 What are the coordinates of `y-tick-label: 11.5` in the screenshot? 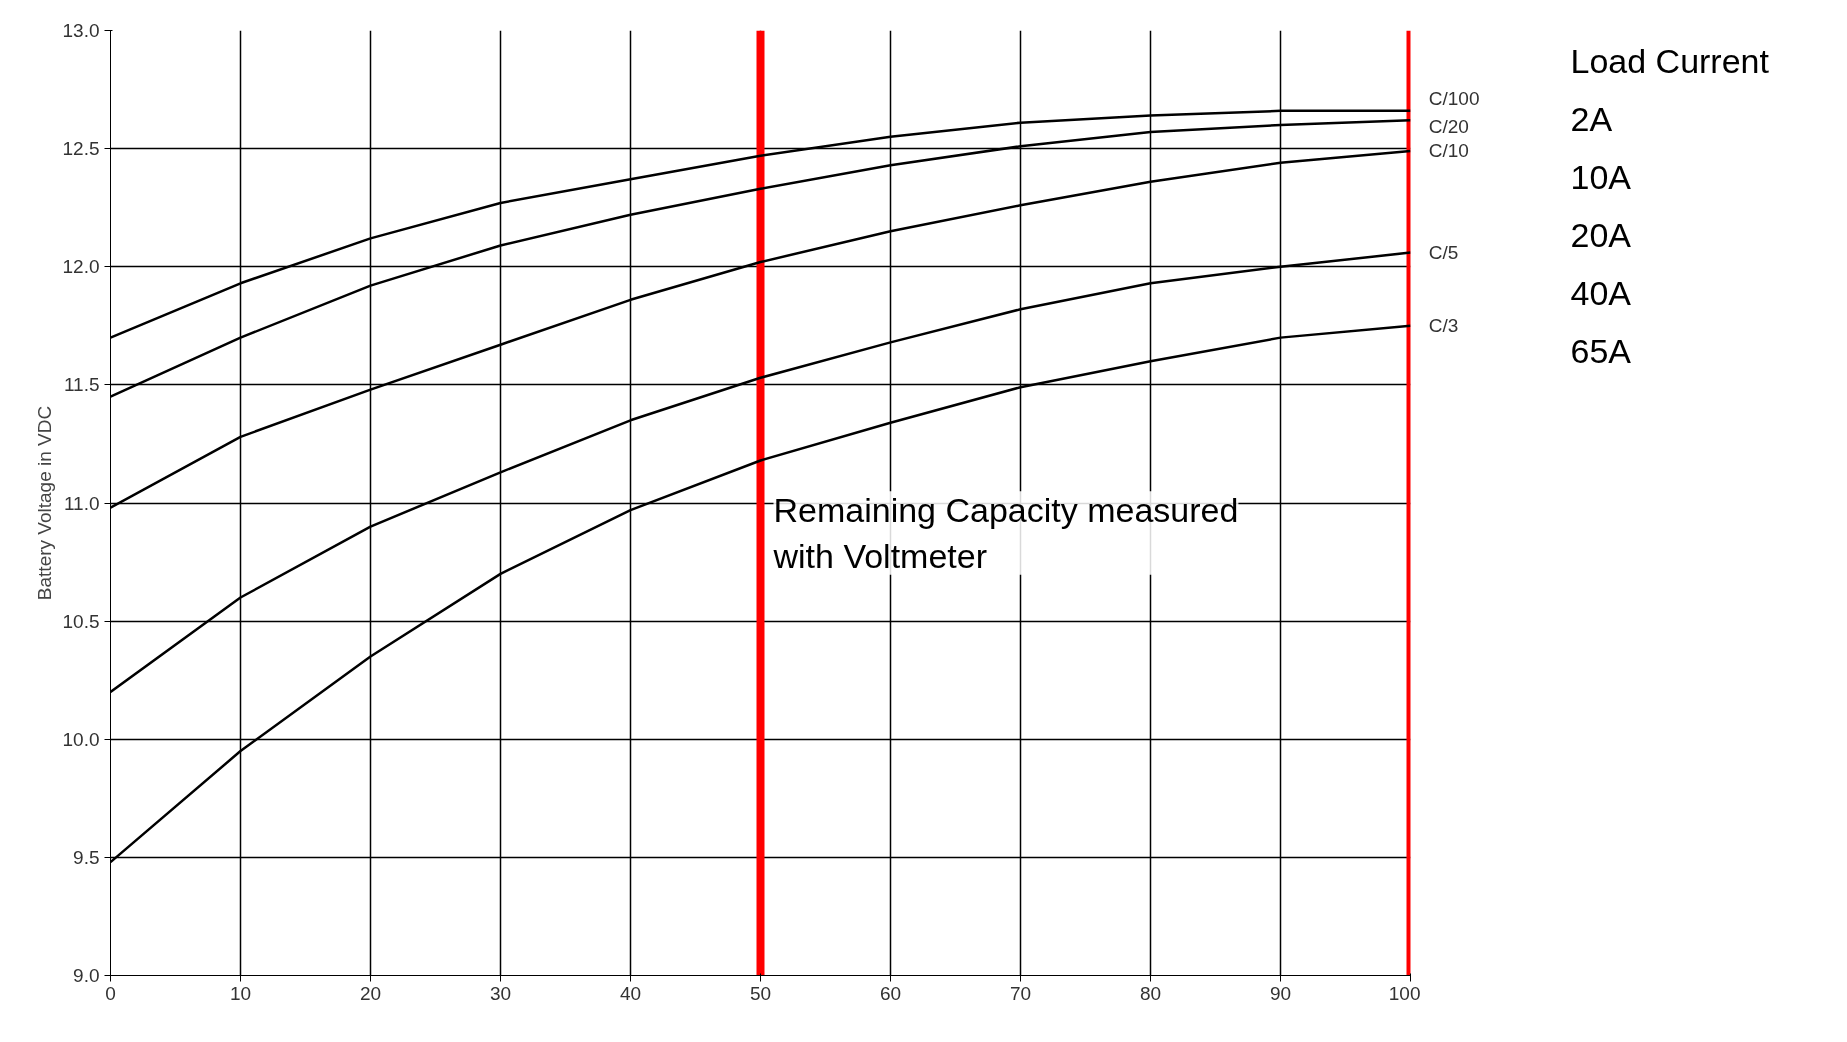 It's located at (81, 385).